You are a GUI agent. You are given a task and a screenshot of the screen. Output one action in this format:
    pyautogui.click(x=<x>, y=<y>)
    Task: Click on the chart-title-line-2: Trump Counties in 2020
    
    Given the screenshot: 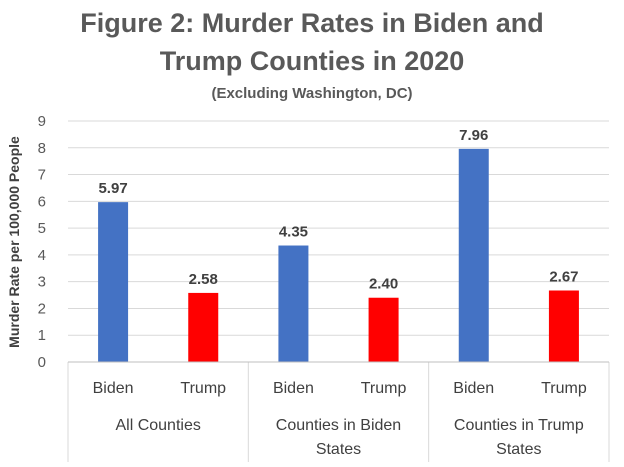 What is the action you would take?
    pyautogui.click(x=312, y=61)
    